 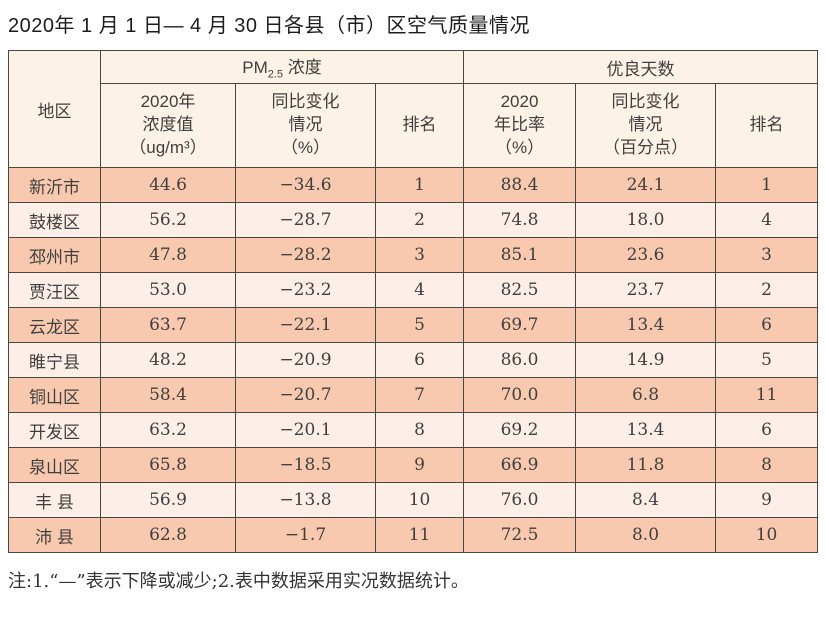 I want to click on cell-good-rank: 6, so click(x=767, y=325).